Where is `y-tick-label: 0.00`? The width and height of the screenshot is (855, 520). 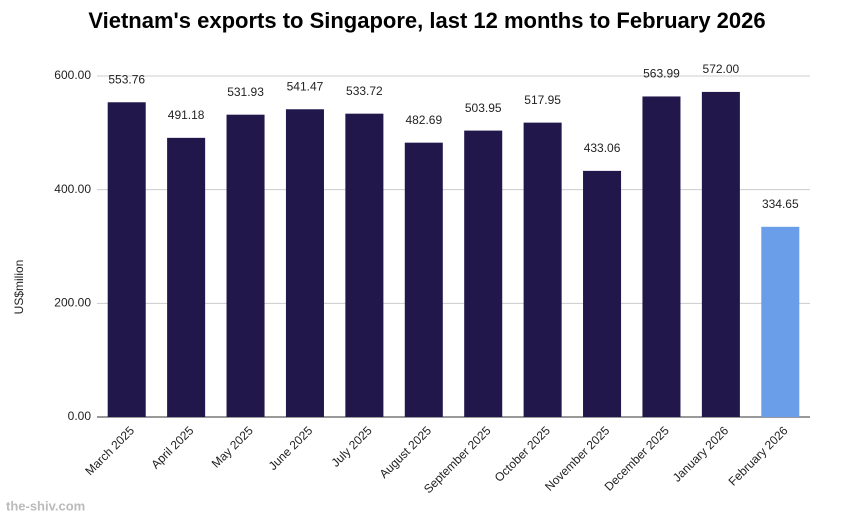
y-tick-label: 0.00 is located at coordinates (80, 416).